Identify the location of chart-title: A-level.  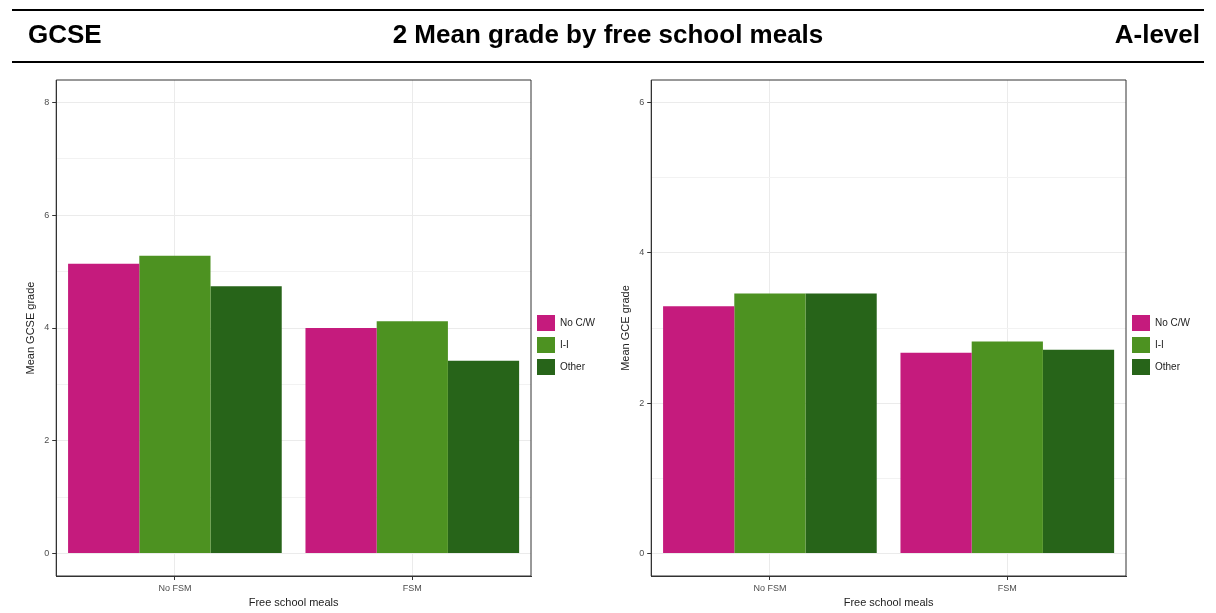
(1157, 34).